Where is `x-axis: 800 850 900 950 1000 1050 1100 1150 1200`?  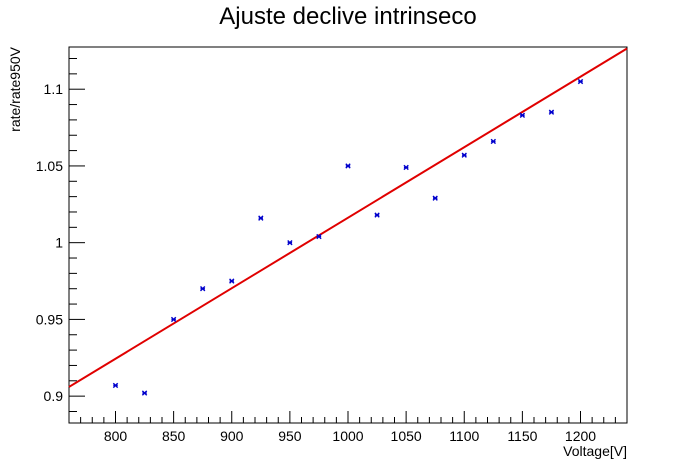
x-axis: 800 850 900 950 1000 1050 1100 1150 1200 is located at coordinates (354, 427).